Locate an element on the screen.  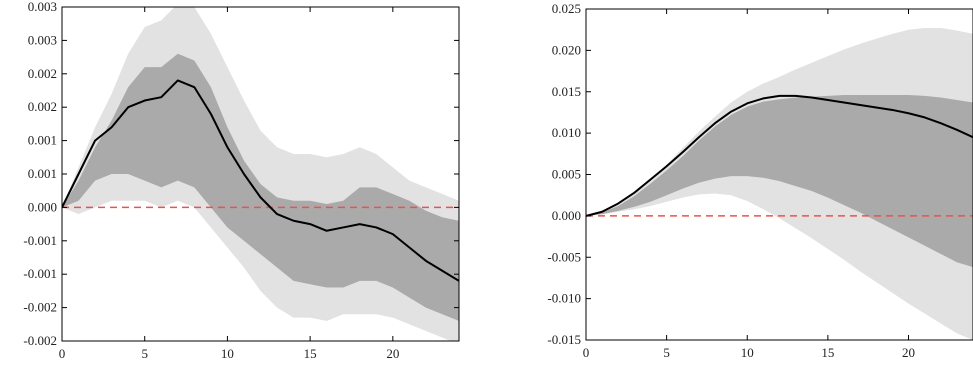
y-tick-label: -0.015 is located at coordinates (564, 339).